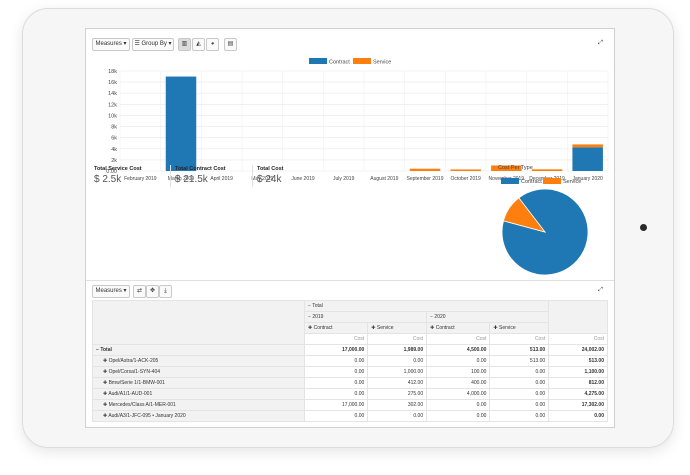 The image size is (690, 475). I want to click on pie-chart-icon: ◕, so click(212, 44).